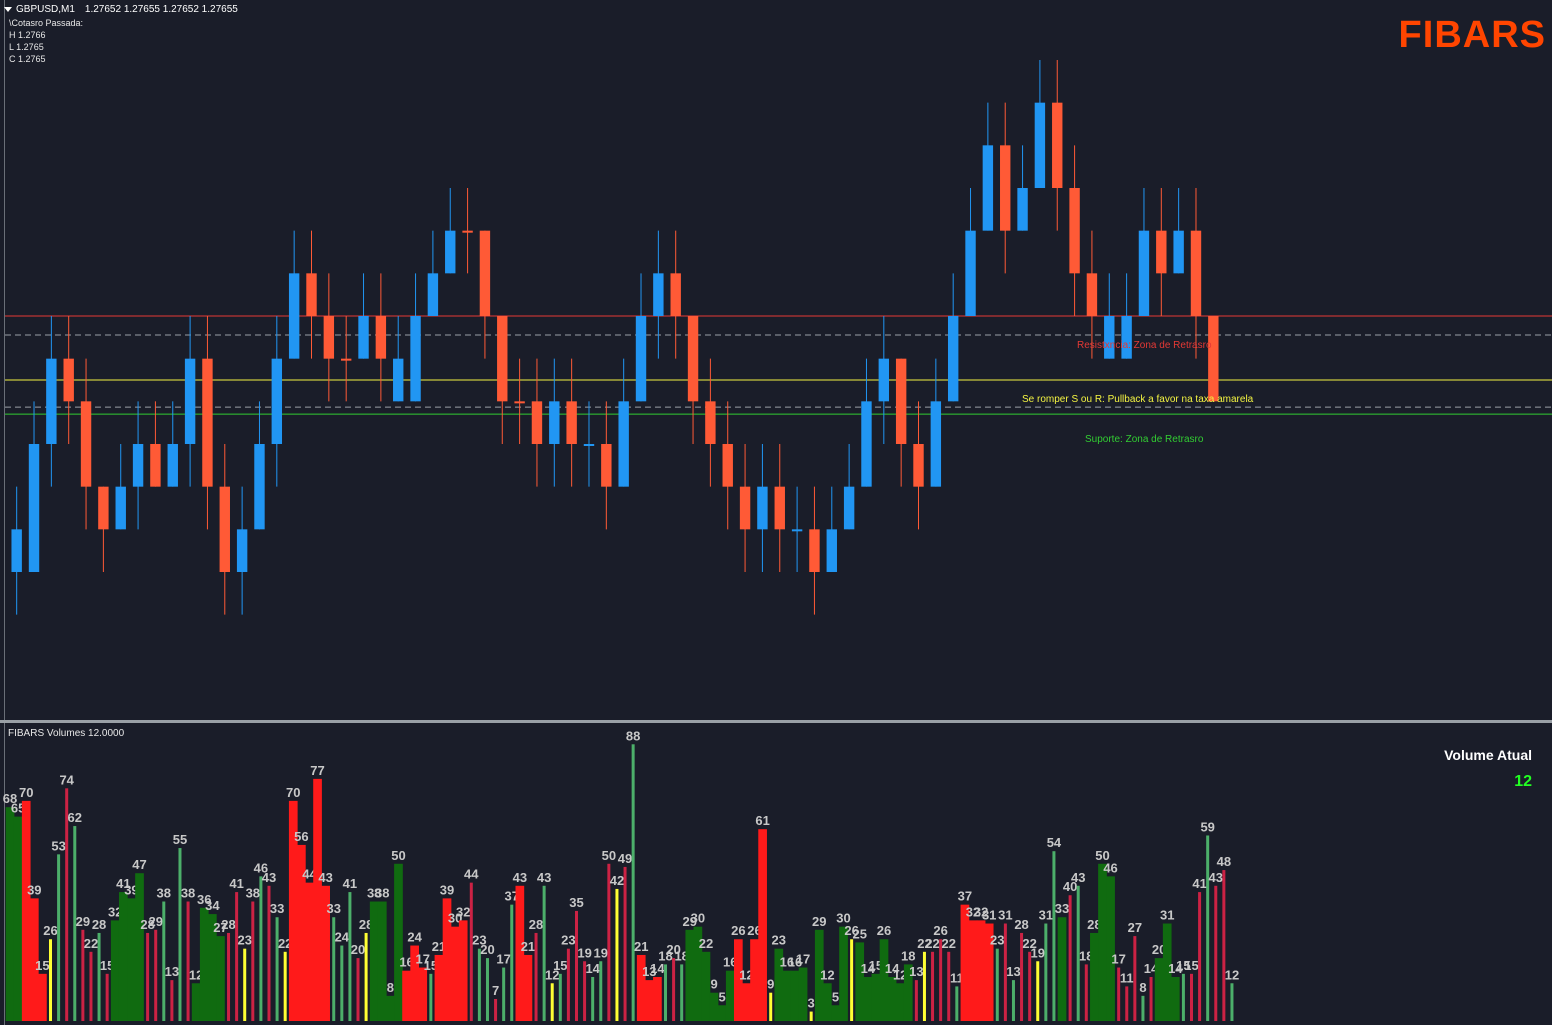 This screenshot has width=1552, height=1025. What do you see at coordinates (414, 937) in the screenshot?
I see `volume-bar-label: 24` at bounding box center [414, 937].